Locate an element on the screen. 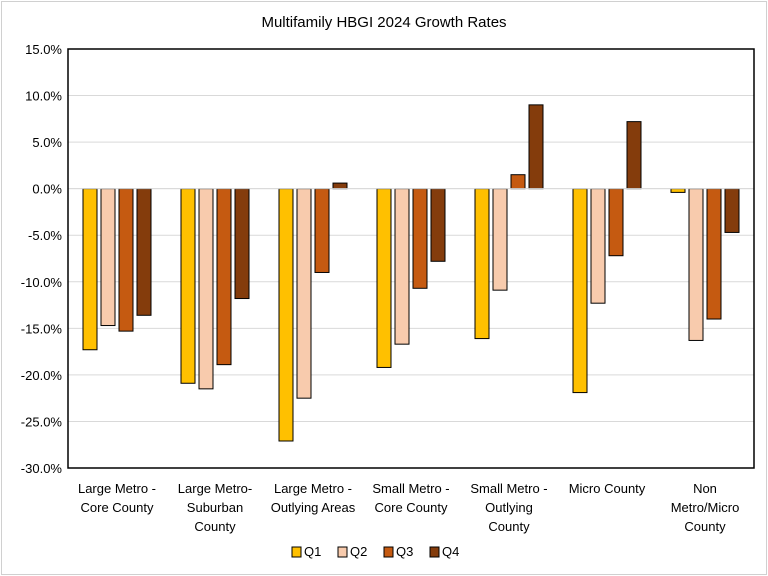 The height and width of the screenshot is (576, 768). x-category-label: Non Metro/Micro County is located at coordinates (705, 507).